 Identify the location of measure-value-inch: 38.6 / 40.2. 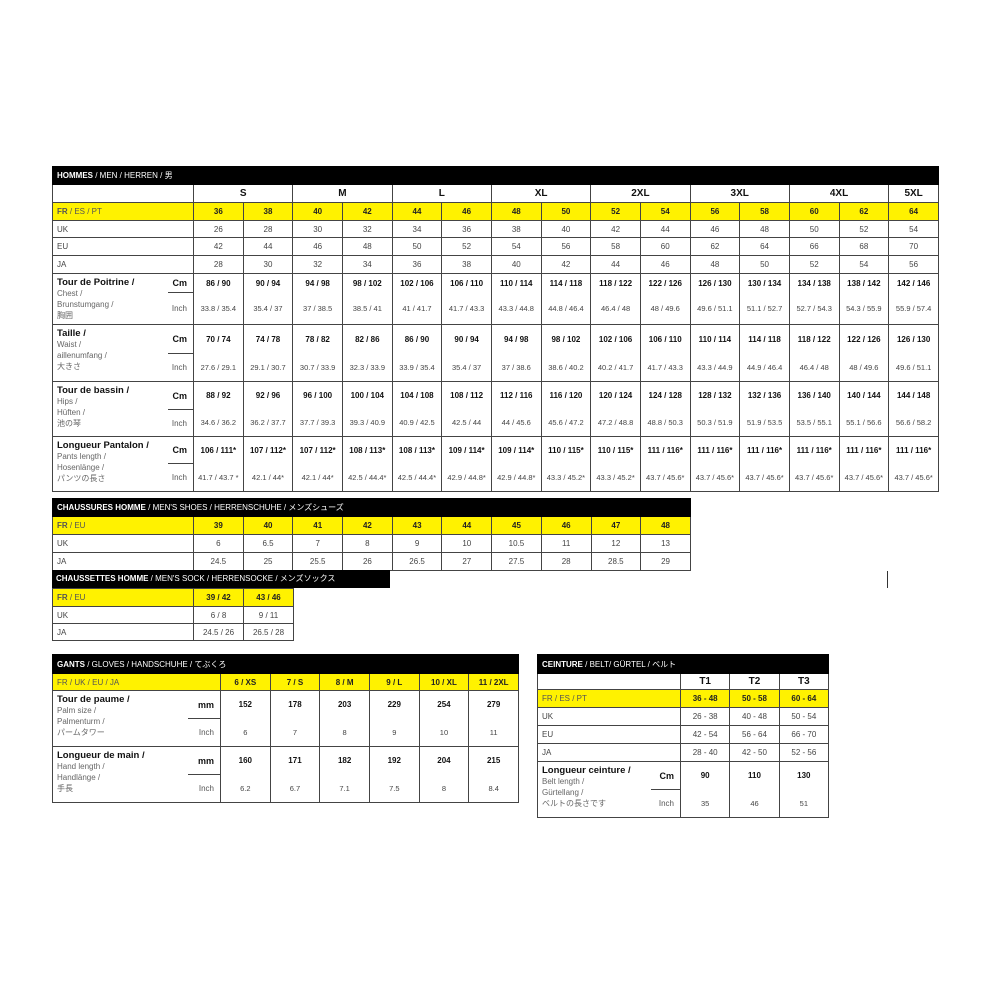
(566, 367).